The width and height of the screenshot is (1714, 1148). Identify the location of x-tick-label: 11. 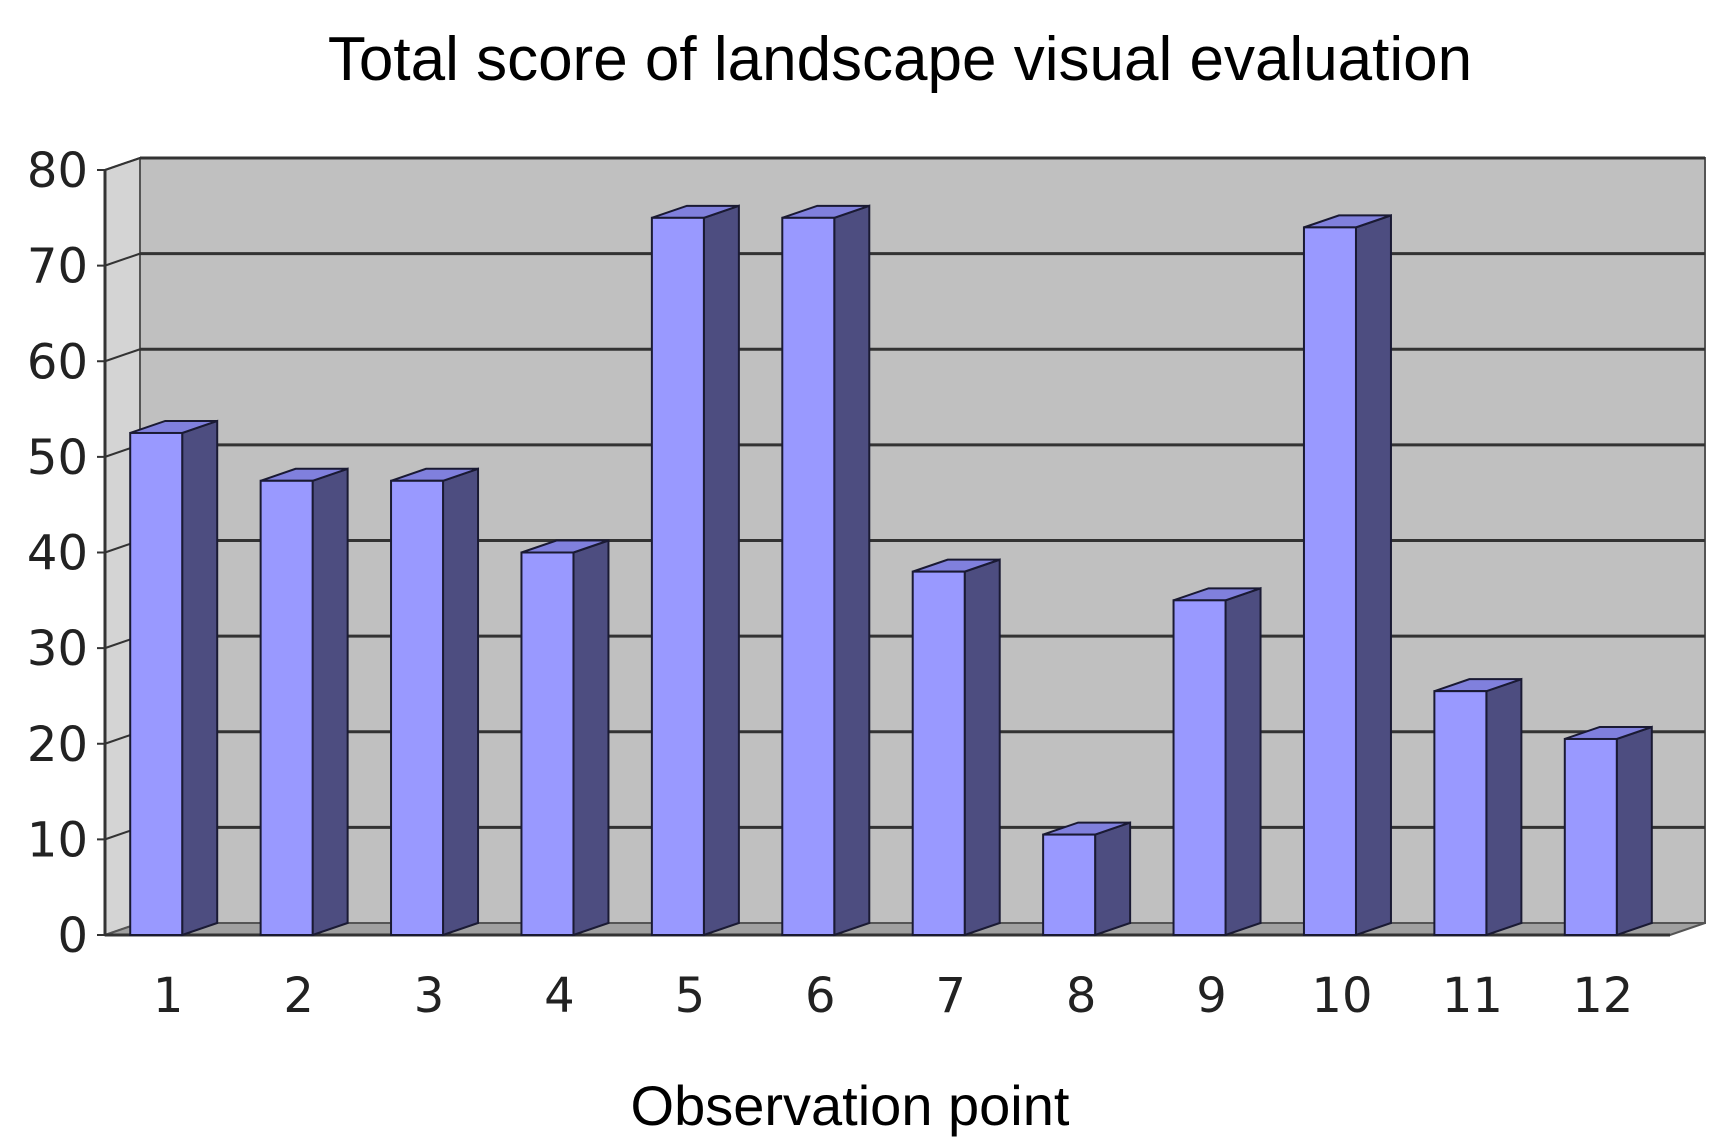
(1472, 996).